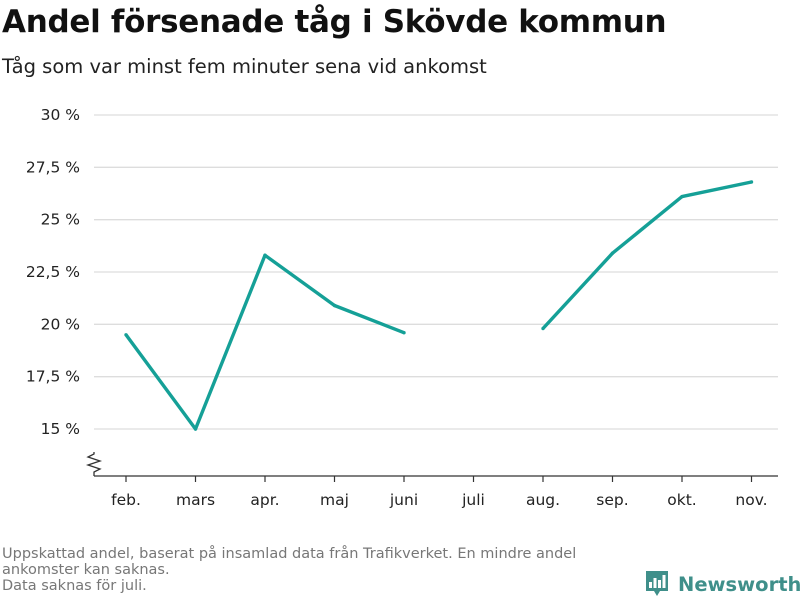 Image resolution: width=800 pixels, height=600 pixels. What do you see at coordinates (94, 464) in the screenshot?
I see `axis-break-icon` at bounding box center [94, 464].